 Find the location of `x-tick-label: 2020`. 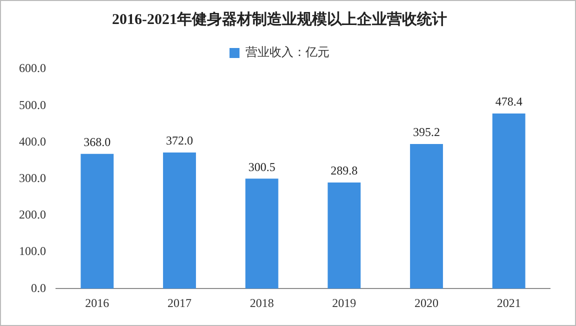

x-tick-label: 2020 is located at coordinates (426, 303).